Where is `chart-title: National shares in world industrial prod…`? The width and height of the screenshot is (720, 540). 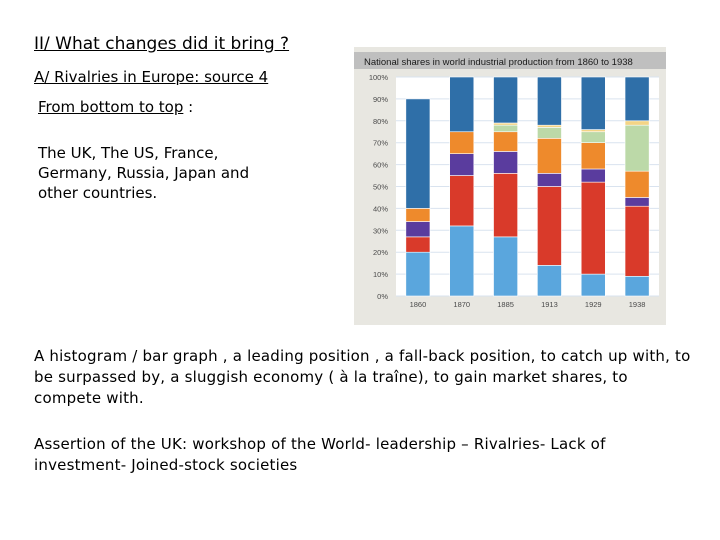
chart-title: National shares in world industrial prod… is located at coordinates (498, 62).